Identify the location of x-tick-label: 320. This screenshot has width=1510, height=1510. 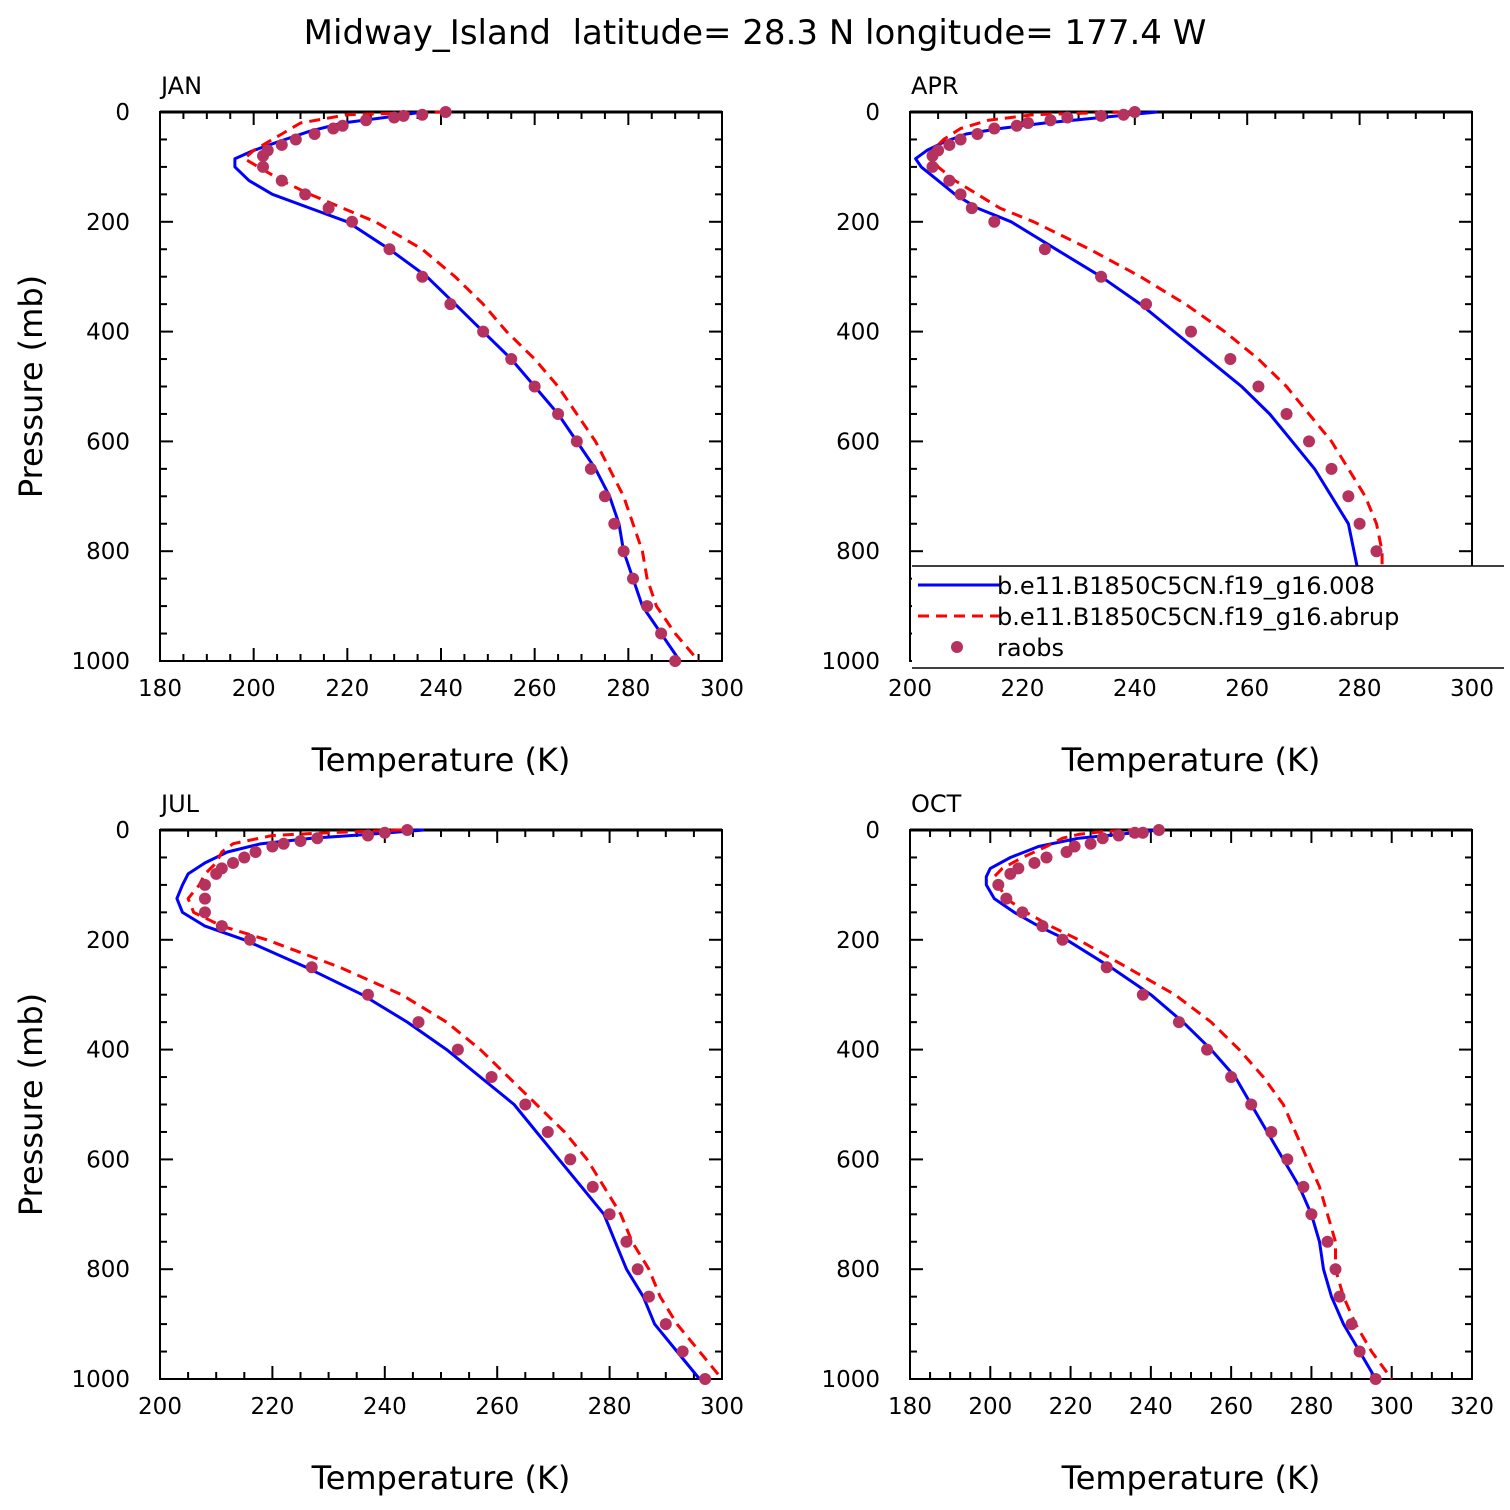
(1472, 1407).